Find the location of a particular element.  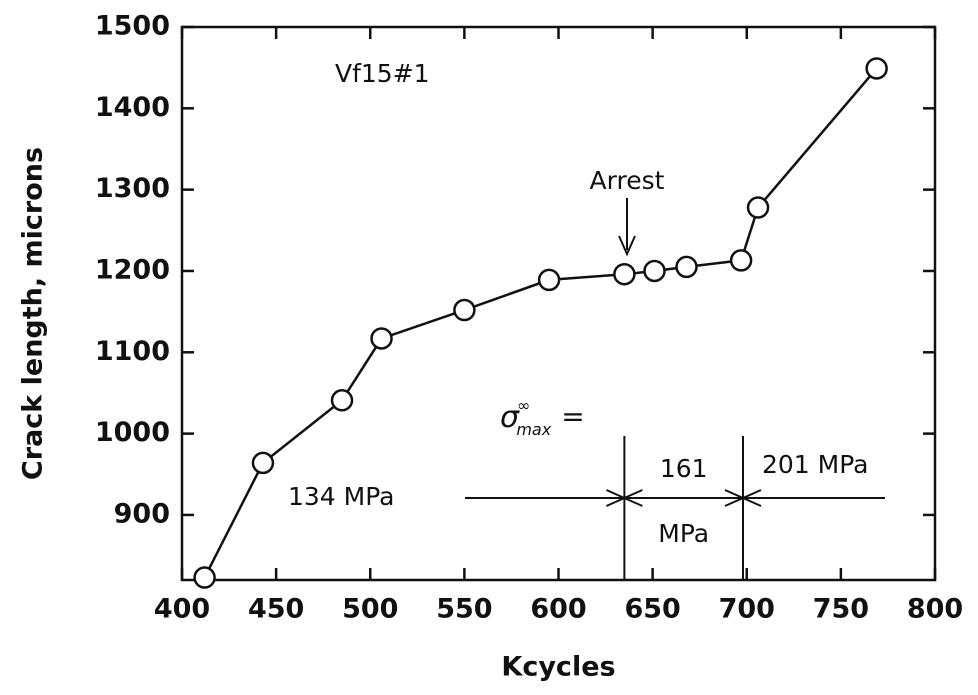

stress-symbol: σ∞ max = is located at coordinates (542, 417).